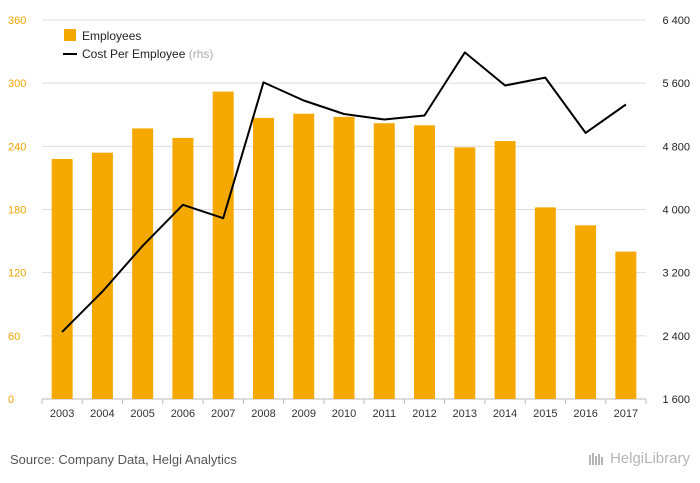 The image size is (700, 483). I want to click on x-tick-label: 2015, so click(545, 414).